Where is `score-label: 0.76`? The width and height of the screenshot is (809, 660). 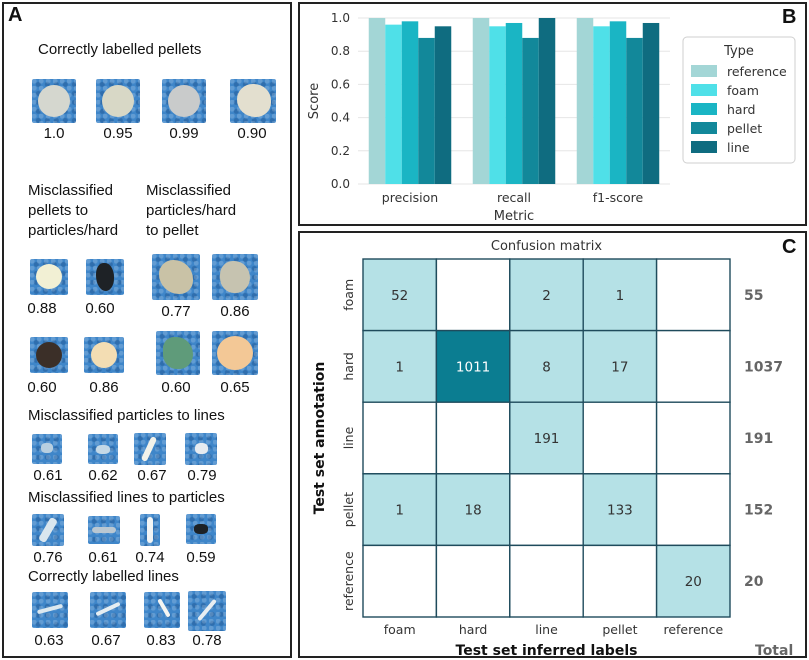
score-label: 0.76 is located at coordinates (48, 557).